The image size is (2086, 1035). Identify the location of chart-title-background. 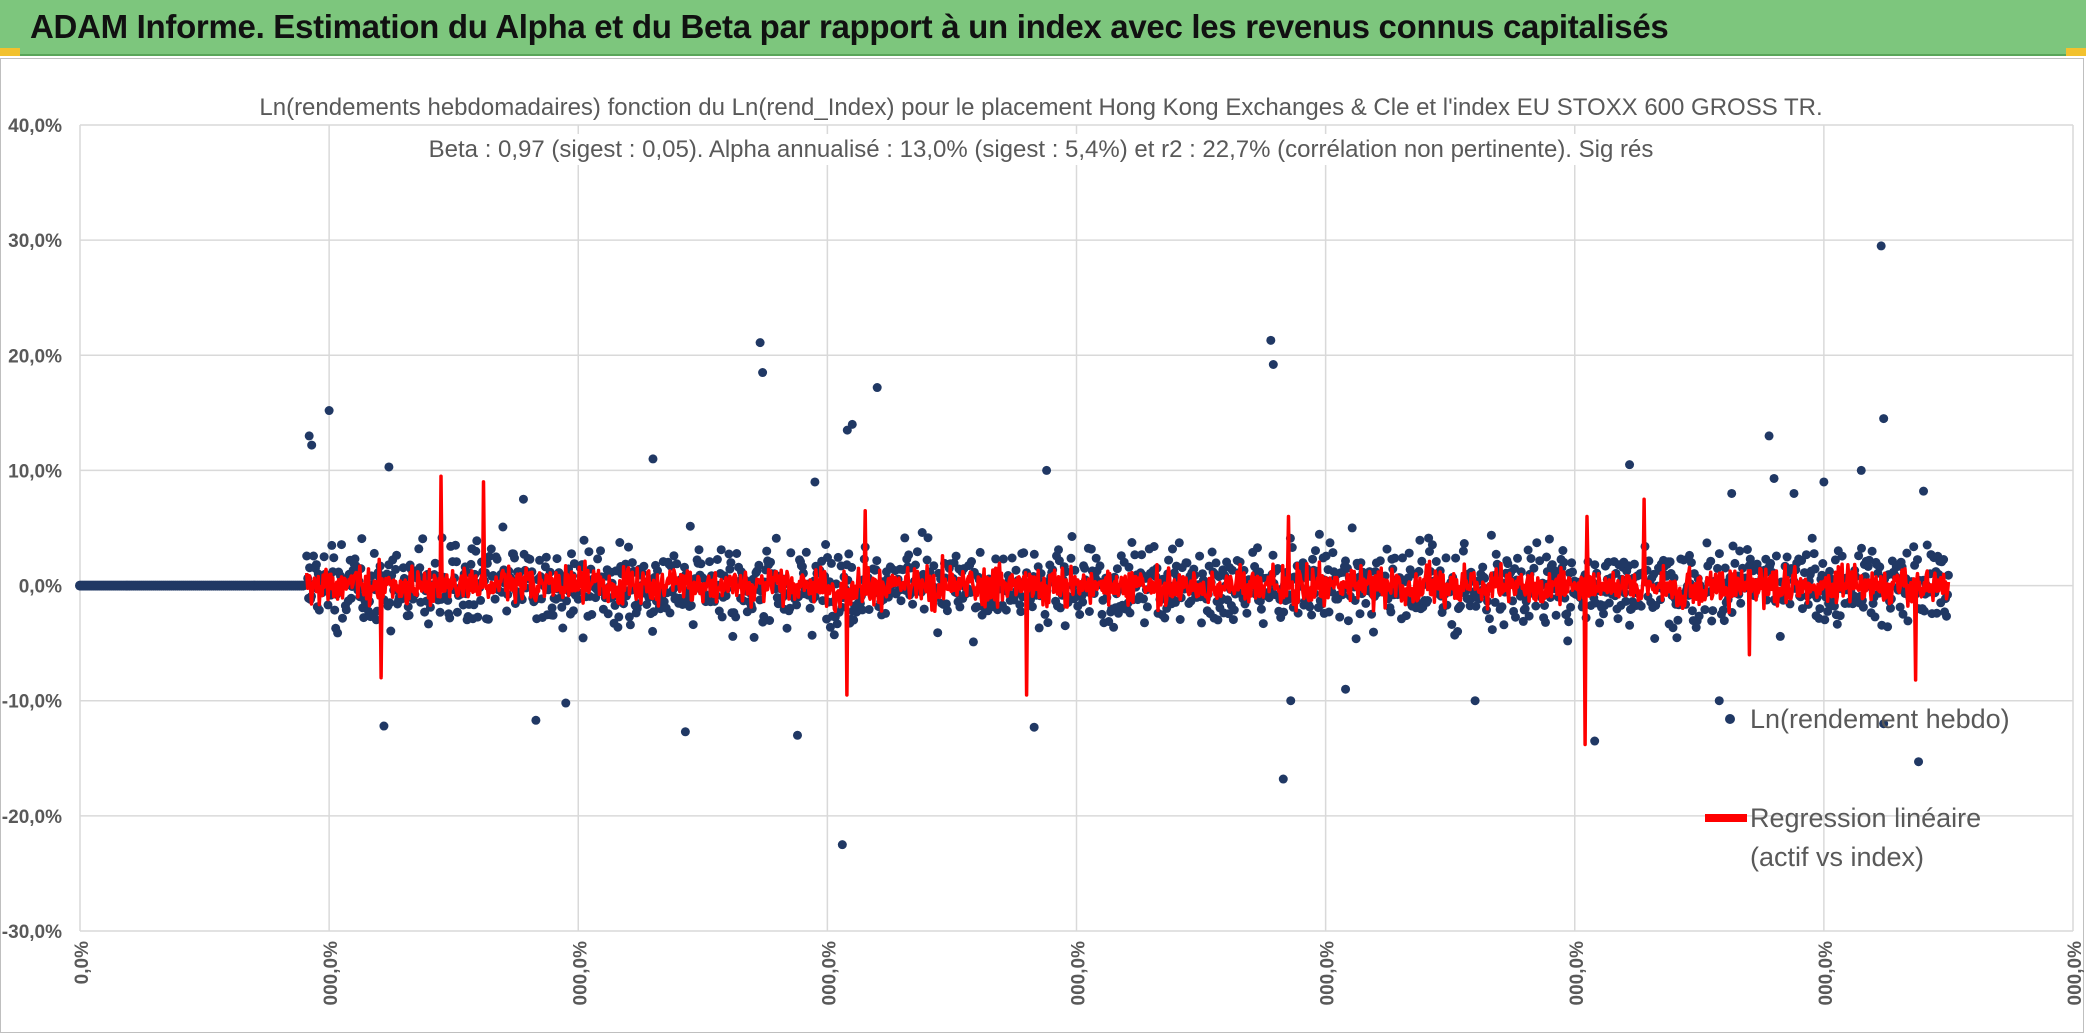
(1041, 107).